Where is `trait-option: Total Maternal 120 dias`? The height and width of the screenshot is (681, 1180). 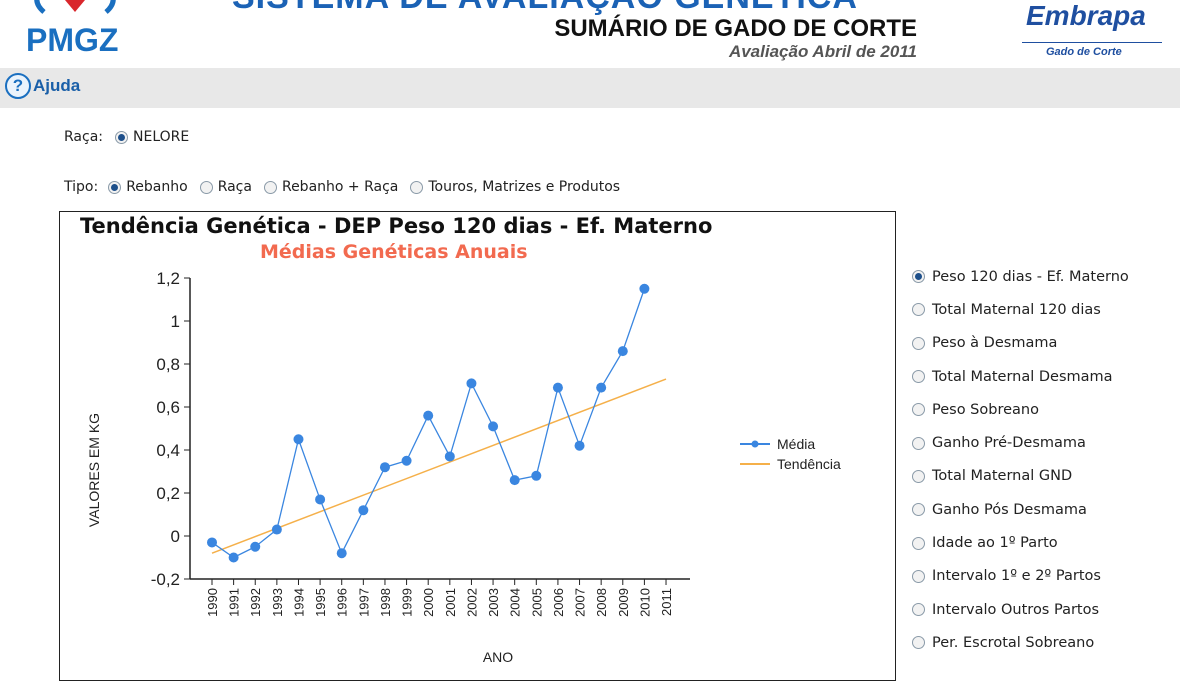
trait-option: Total Maternal 120 dias is located at coordinates (1020, 309).